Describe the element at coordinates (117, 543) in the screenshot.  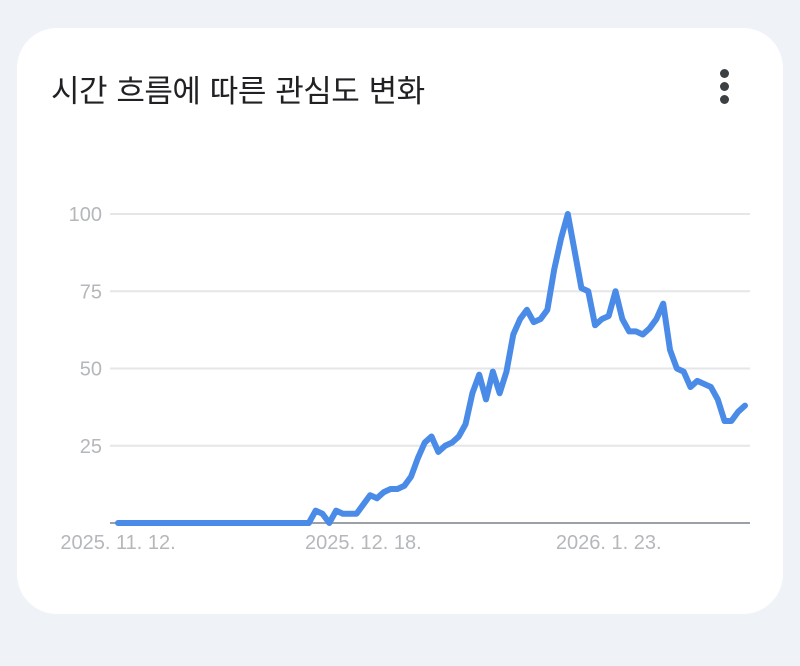
I see `x-tick-label: 2025. 11. 12.` at that location.